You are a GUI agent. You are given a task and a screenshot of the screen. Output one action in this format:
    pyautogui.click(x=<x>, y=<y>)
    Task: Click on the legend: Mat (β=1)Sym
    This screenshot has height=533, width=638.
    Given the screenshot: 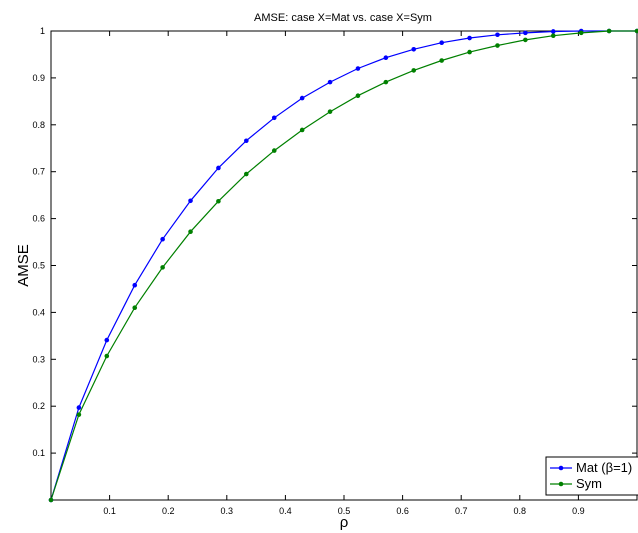 What is the action you would take?
    pyautogui.click(x=591, y=476)
    